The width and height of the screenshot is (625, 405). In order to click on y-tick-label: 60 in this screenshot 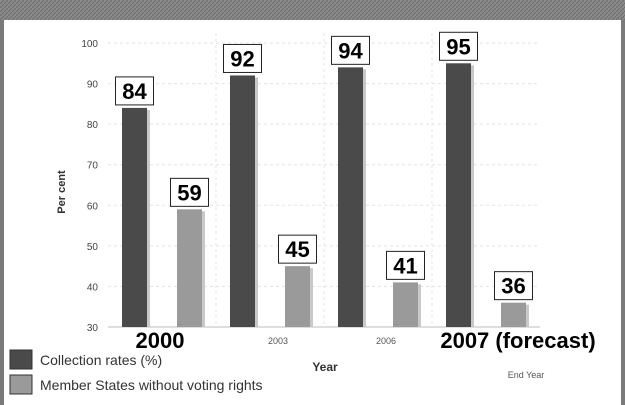, I will do `click(93, 206)`.